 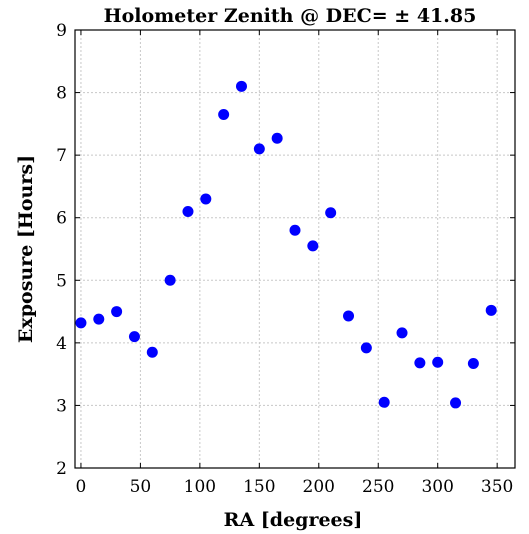 What do you see at coordinates (293, 520) in the screenshot?
I see `x-axis-label: RA [degrees]` at bounding box center [293, 520].